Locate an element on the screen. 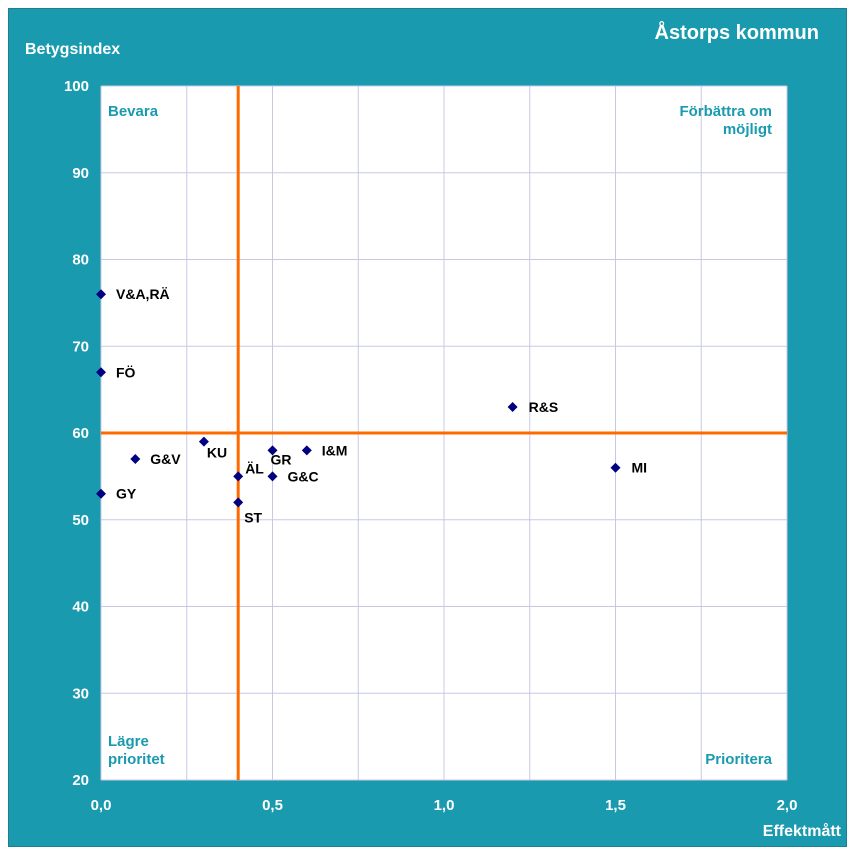 Image resolution: width=855 pixels, height=855 pixels. y-tick-label: 30 is located at coordinates (80, 693).